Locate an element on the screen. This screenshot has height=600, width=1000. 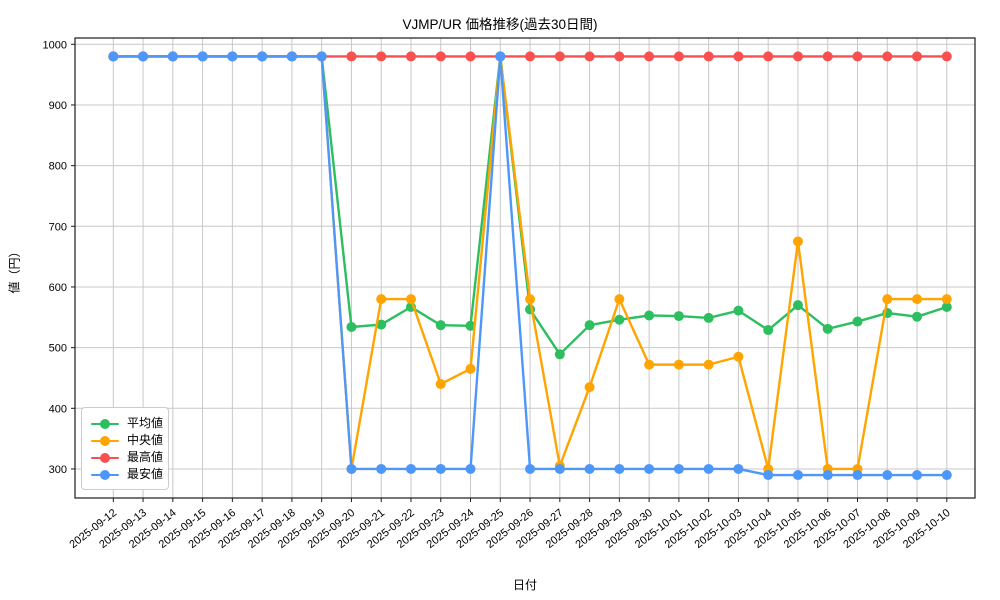
y-axis-label: 値（円） is located at coordinates (14, 269).